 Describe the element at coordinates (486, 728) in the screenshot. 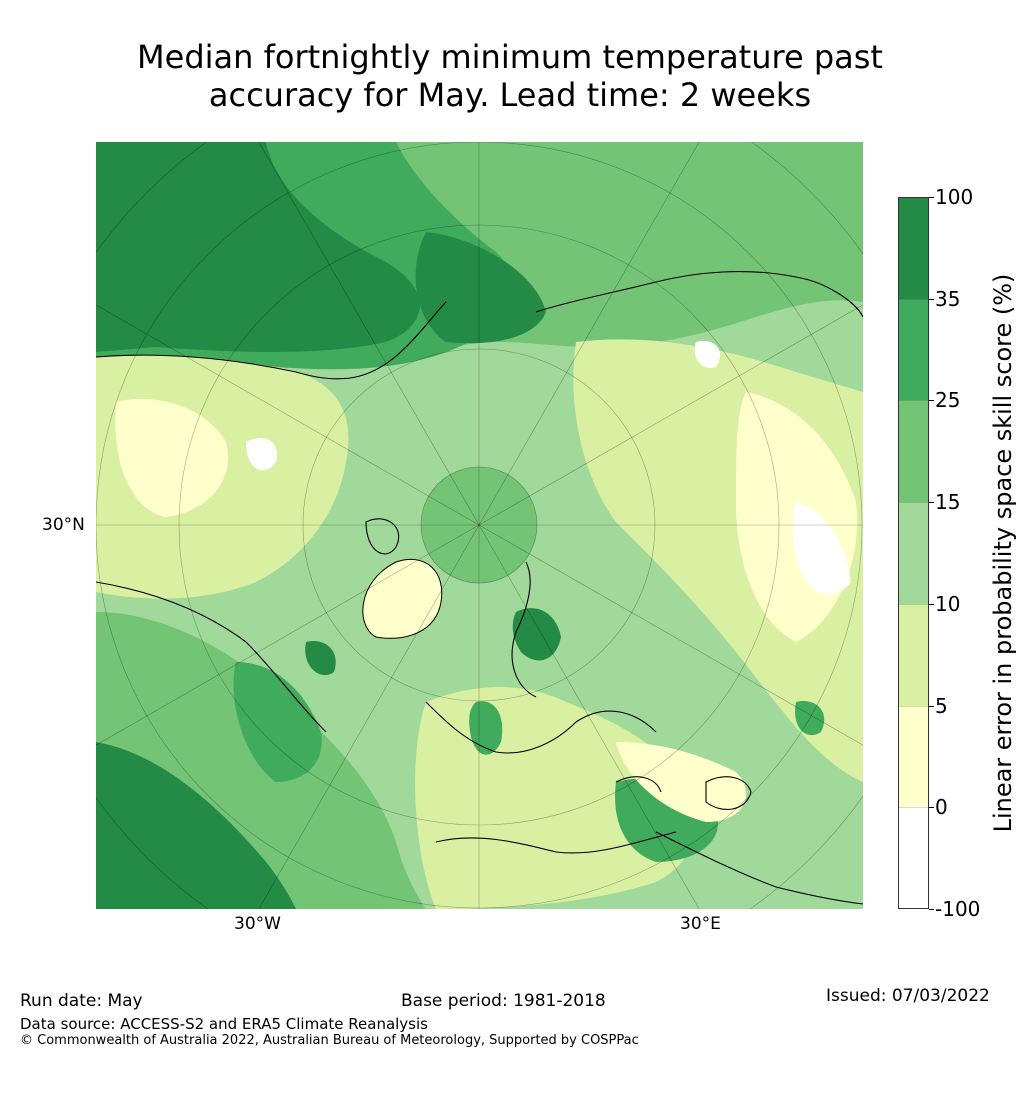

I see `region-uk` at that location.